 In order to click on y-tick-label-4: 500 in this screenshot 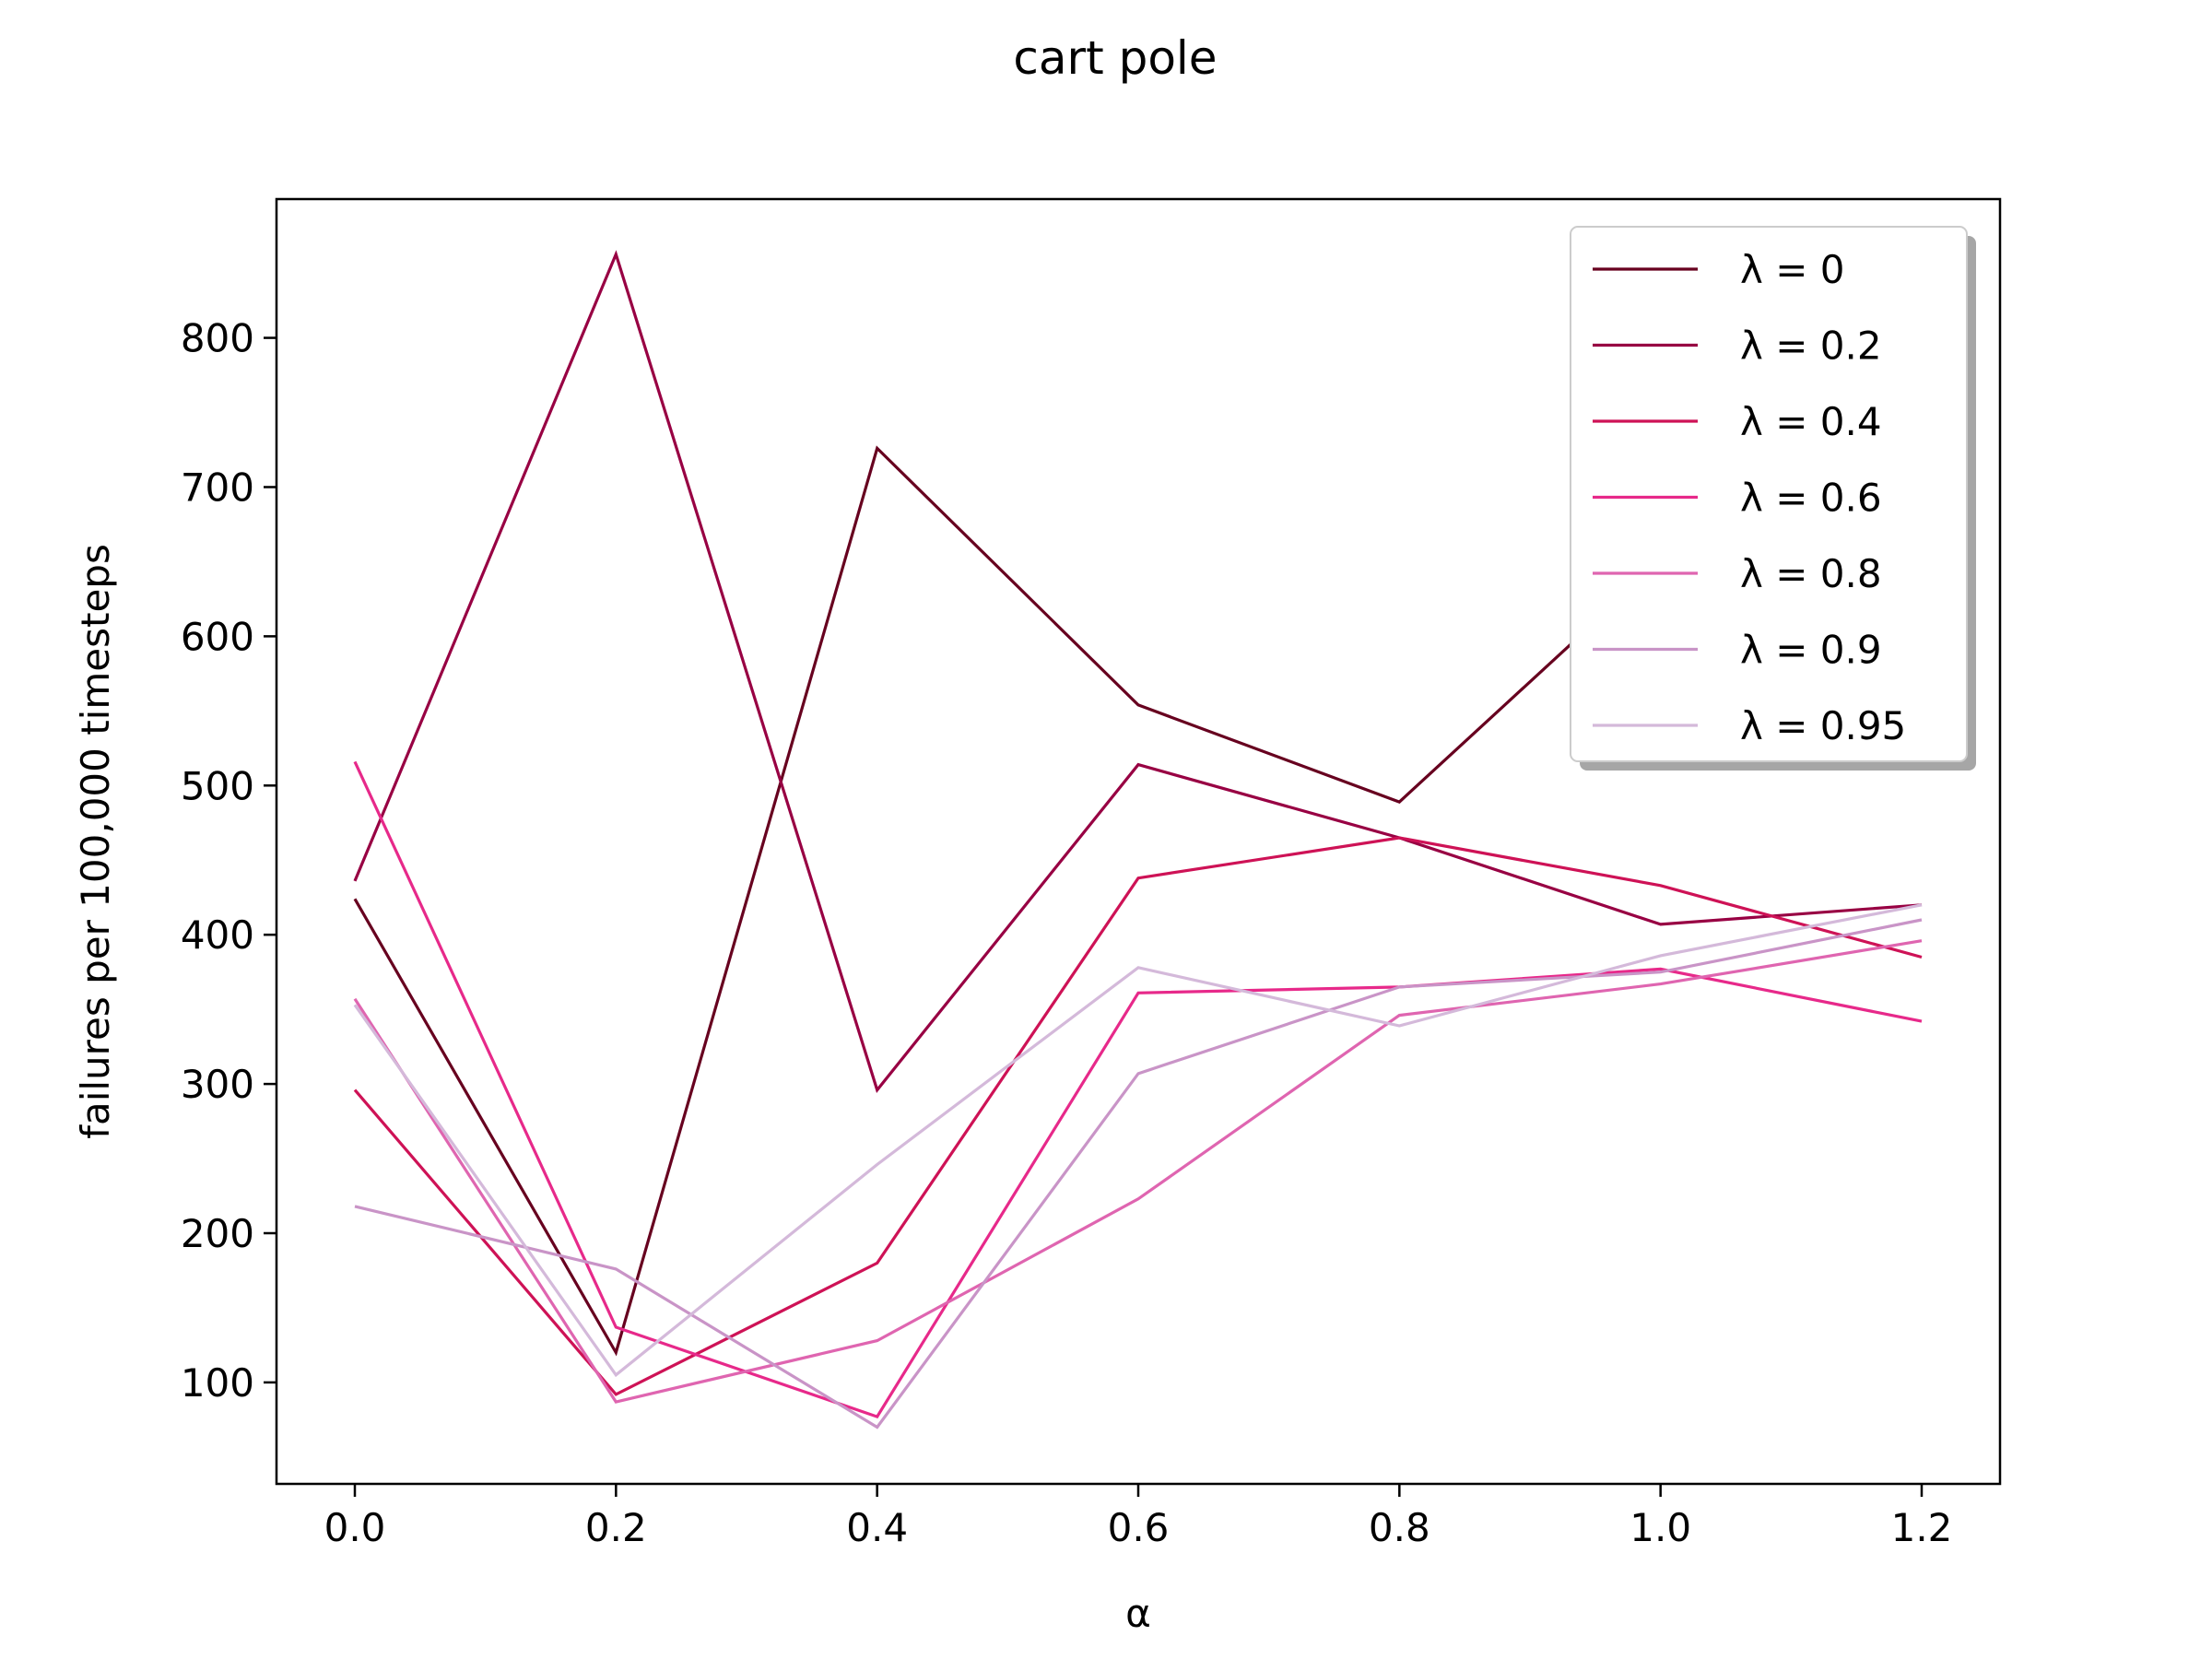, I will do `click(217, 785)`.